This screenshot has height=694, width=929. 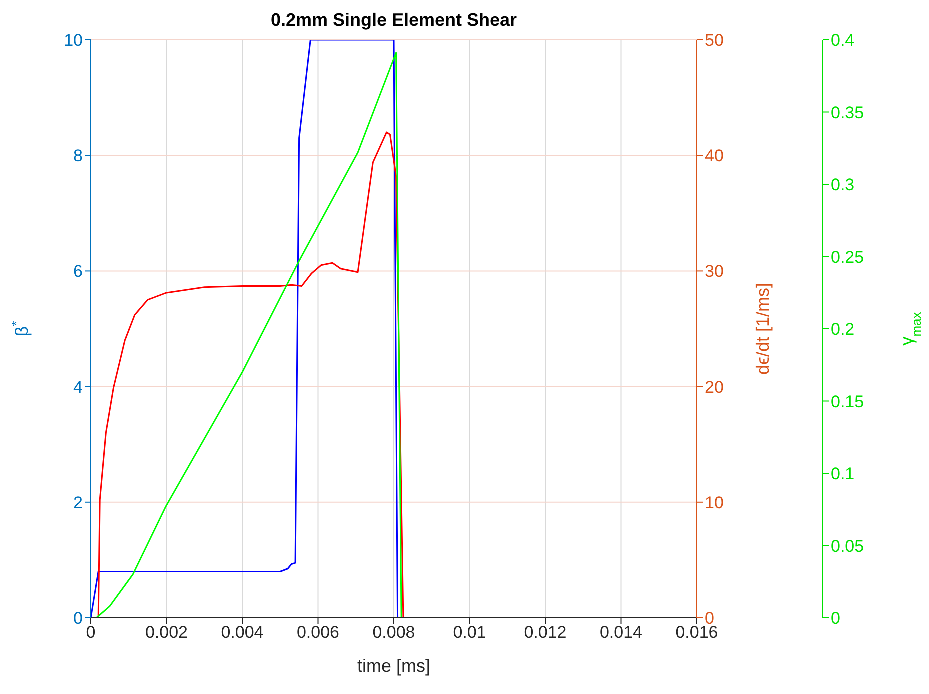 What do you see at coordinates (242, 632) in the screenshot?
I see `x-tick-label: 0.004` at bounding box center [242, 632].